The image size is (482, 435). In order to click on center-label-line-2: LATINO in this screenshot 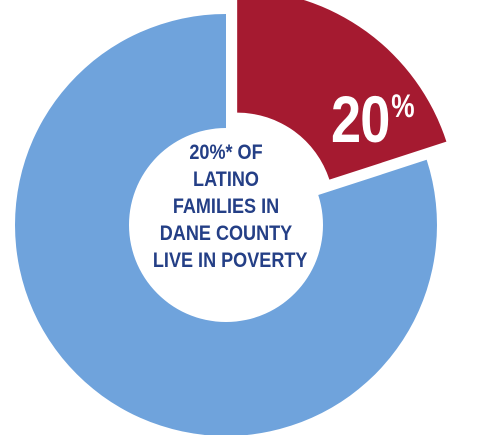, I will do `click(226, 179)`.